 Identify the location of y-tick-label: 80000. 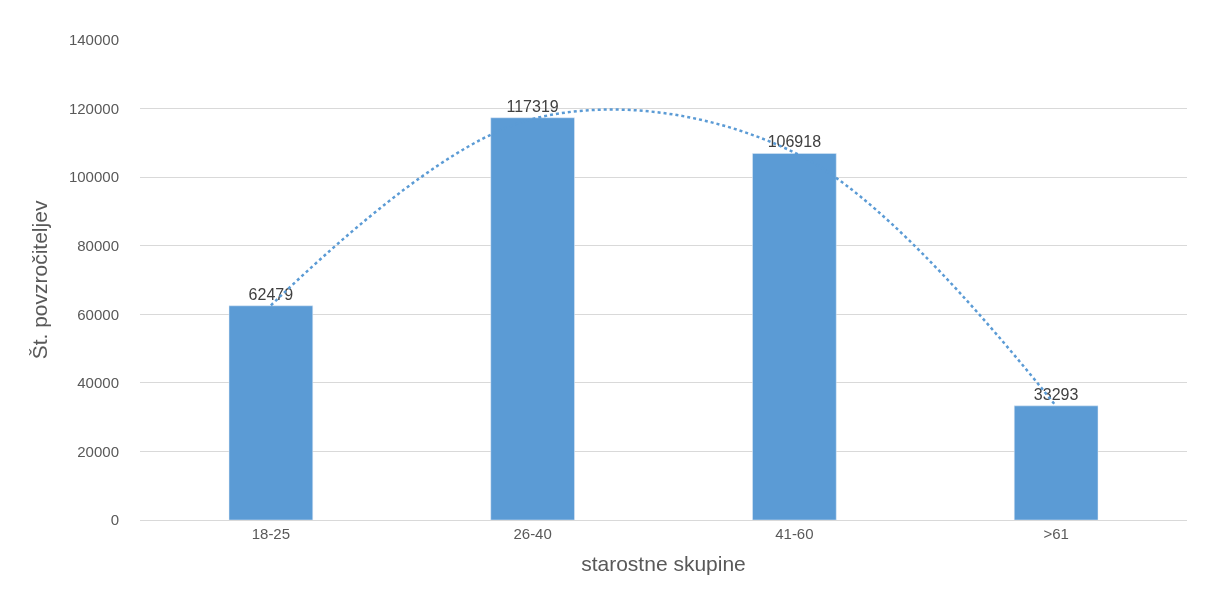
(98, 245).